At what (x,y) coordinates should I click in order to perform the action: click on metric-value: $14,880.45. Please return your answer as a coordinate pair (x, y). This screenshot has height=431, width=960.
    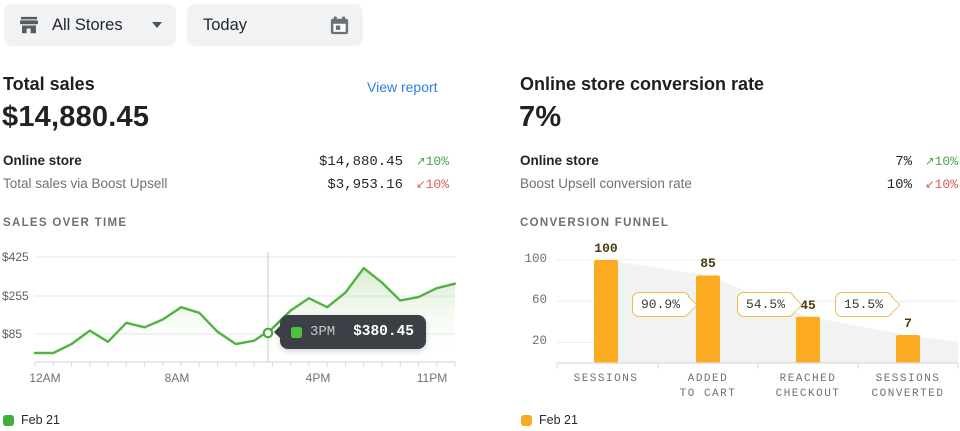
    Looking at the image, I should click on (360, 162).